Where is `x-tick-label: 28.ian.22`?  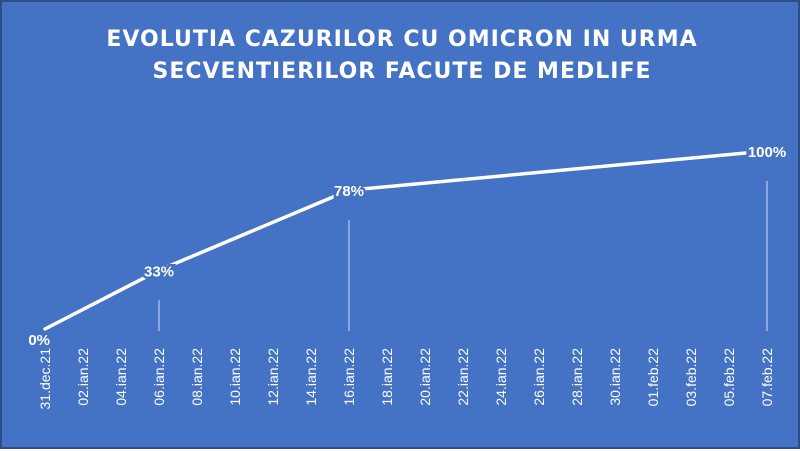
x-tick-label: 28.ian.22 is located at coordinates (577, 377).